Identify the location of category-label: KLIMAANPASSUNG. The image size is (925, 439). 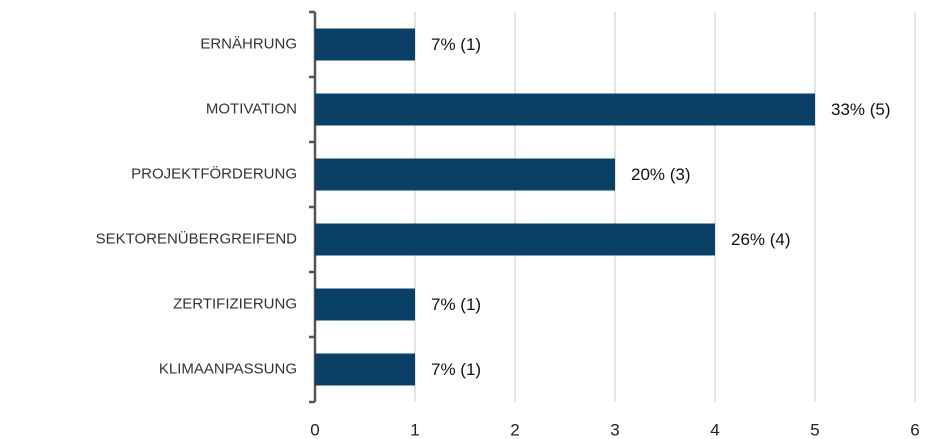
(228, 368).